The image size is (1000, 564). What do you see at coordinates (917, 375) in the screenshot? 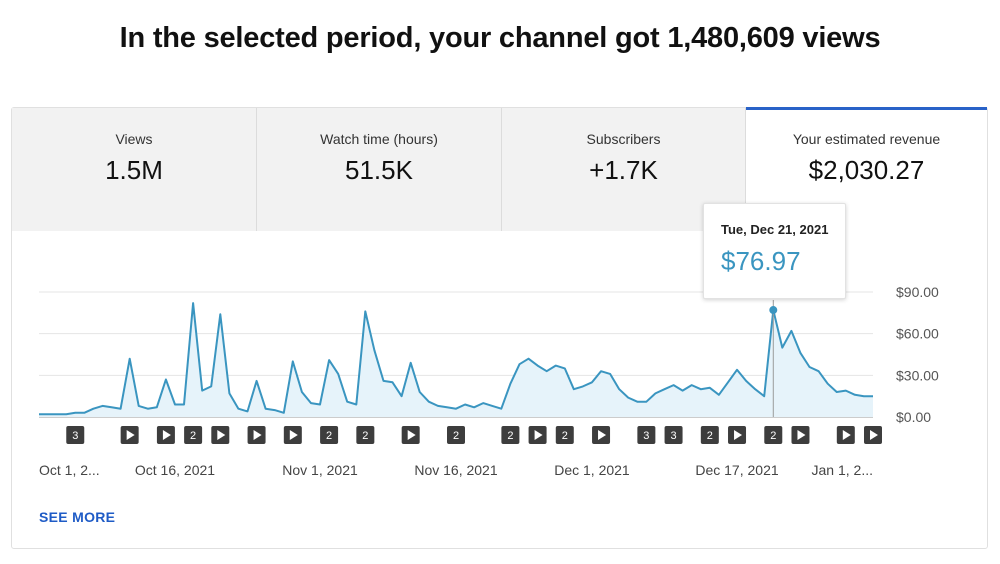
I see `y-tick-label: $30.00` at bounding box center [917, 375].